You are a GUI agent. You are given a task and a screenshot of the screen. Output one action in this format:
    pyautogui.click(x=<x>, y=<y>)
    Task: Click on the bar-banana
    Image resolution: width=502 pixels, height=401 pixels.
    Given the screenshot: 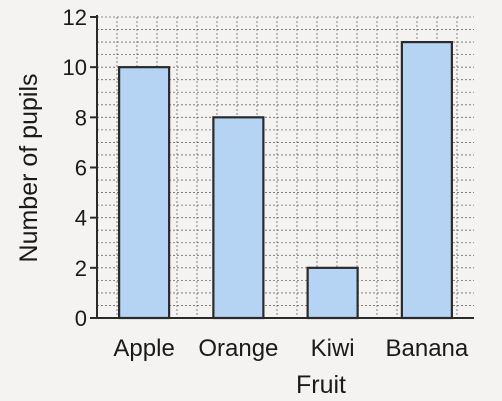 What is the action you would take?
    pyautogui.click(x=426, y=180)
    